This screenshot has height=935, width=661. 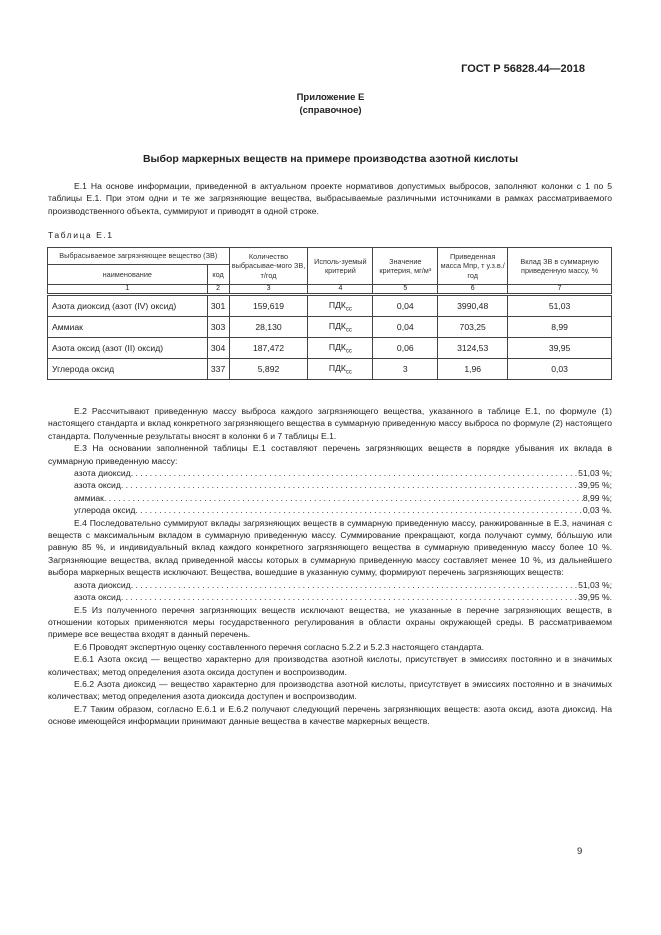 What do you see at coordinates (405, 290) in the screenshot?
I see `column-number: 5` at bounding box center [405, 290].